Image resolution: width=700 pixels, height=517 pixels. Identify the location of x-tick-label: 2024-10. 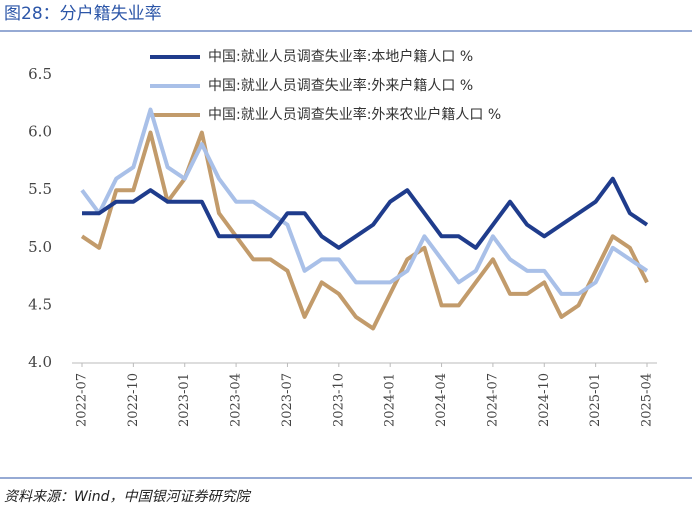
(544, 400).